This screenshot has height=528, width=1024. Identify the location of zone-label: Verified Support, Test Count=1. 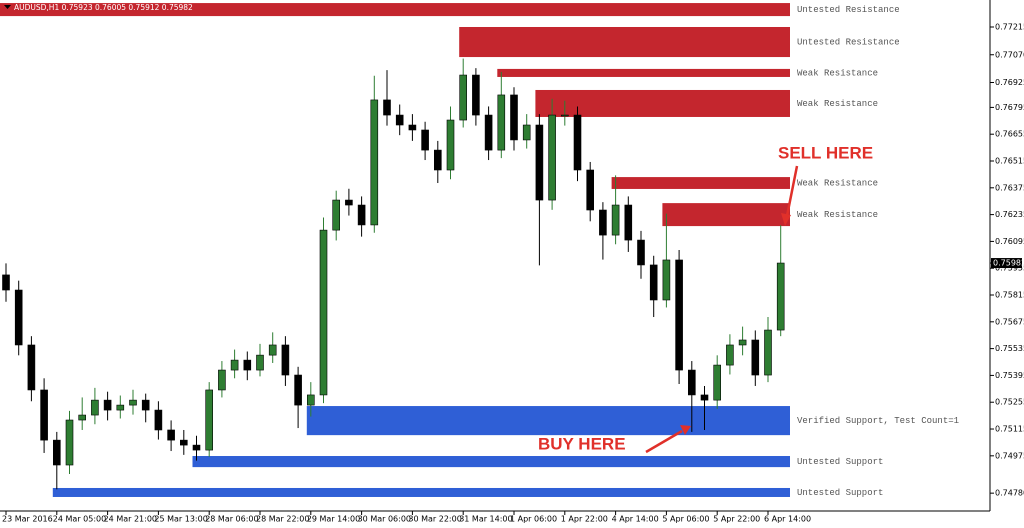
(878, 421).